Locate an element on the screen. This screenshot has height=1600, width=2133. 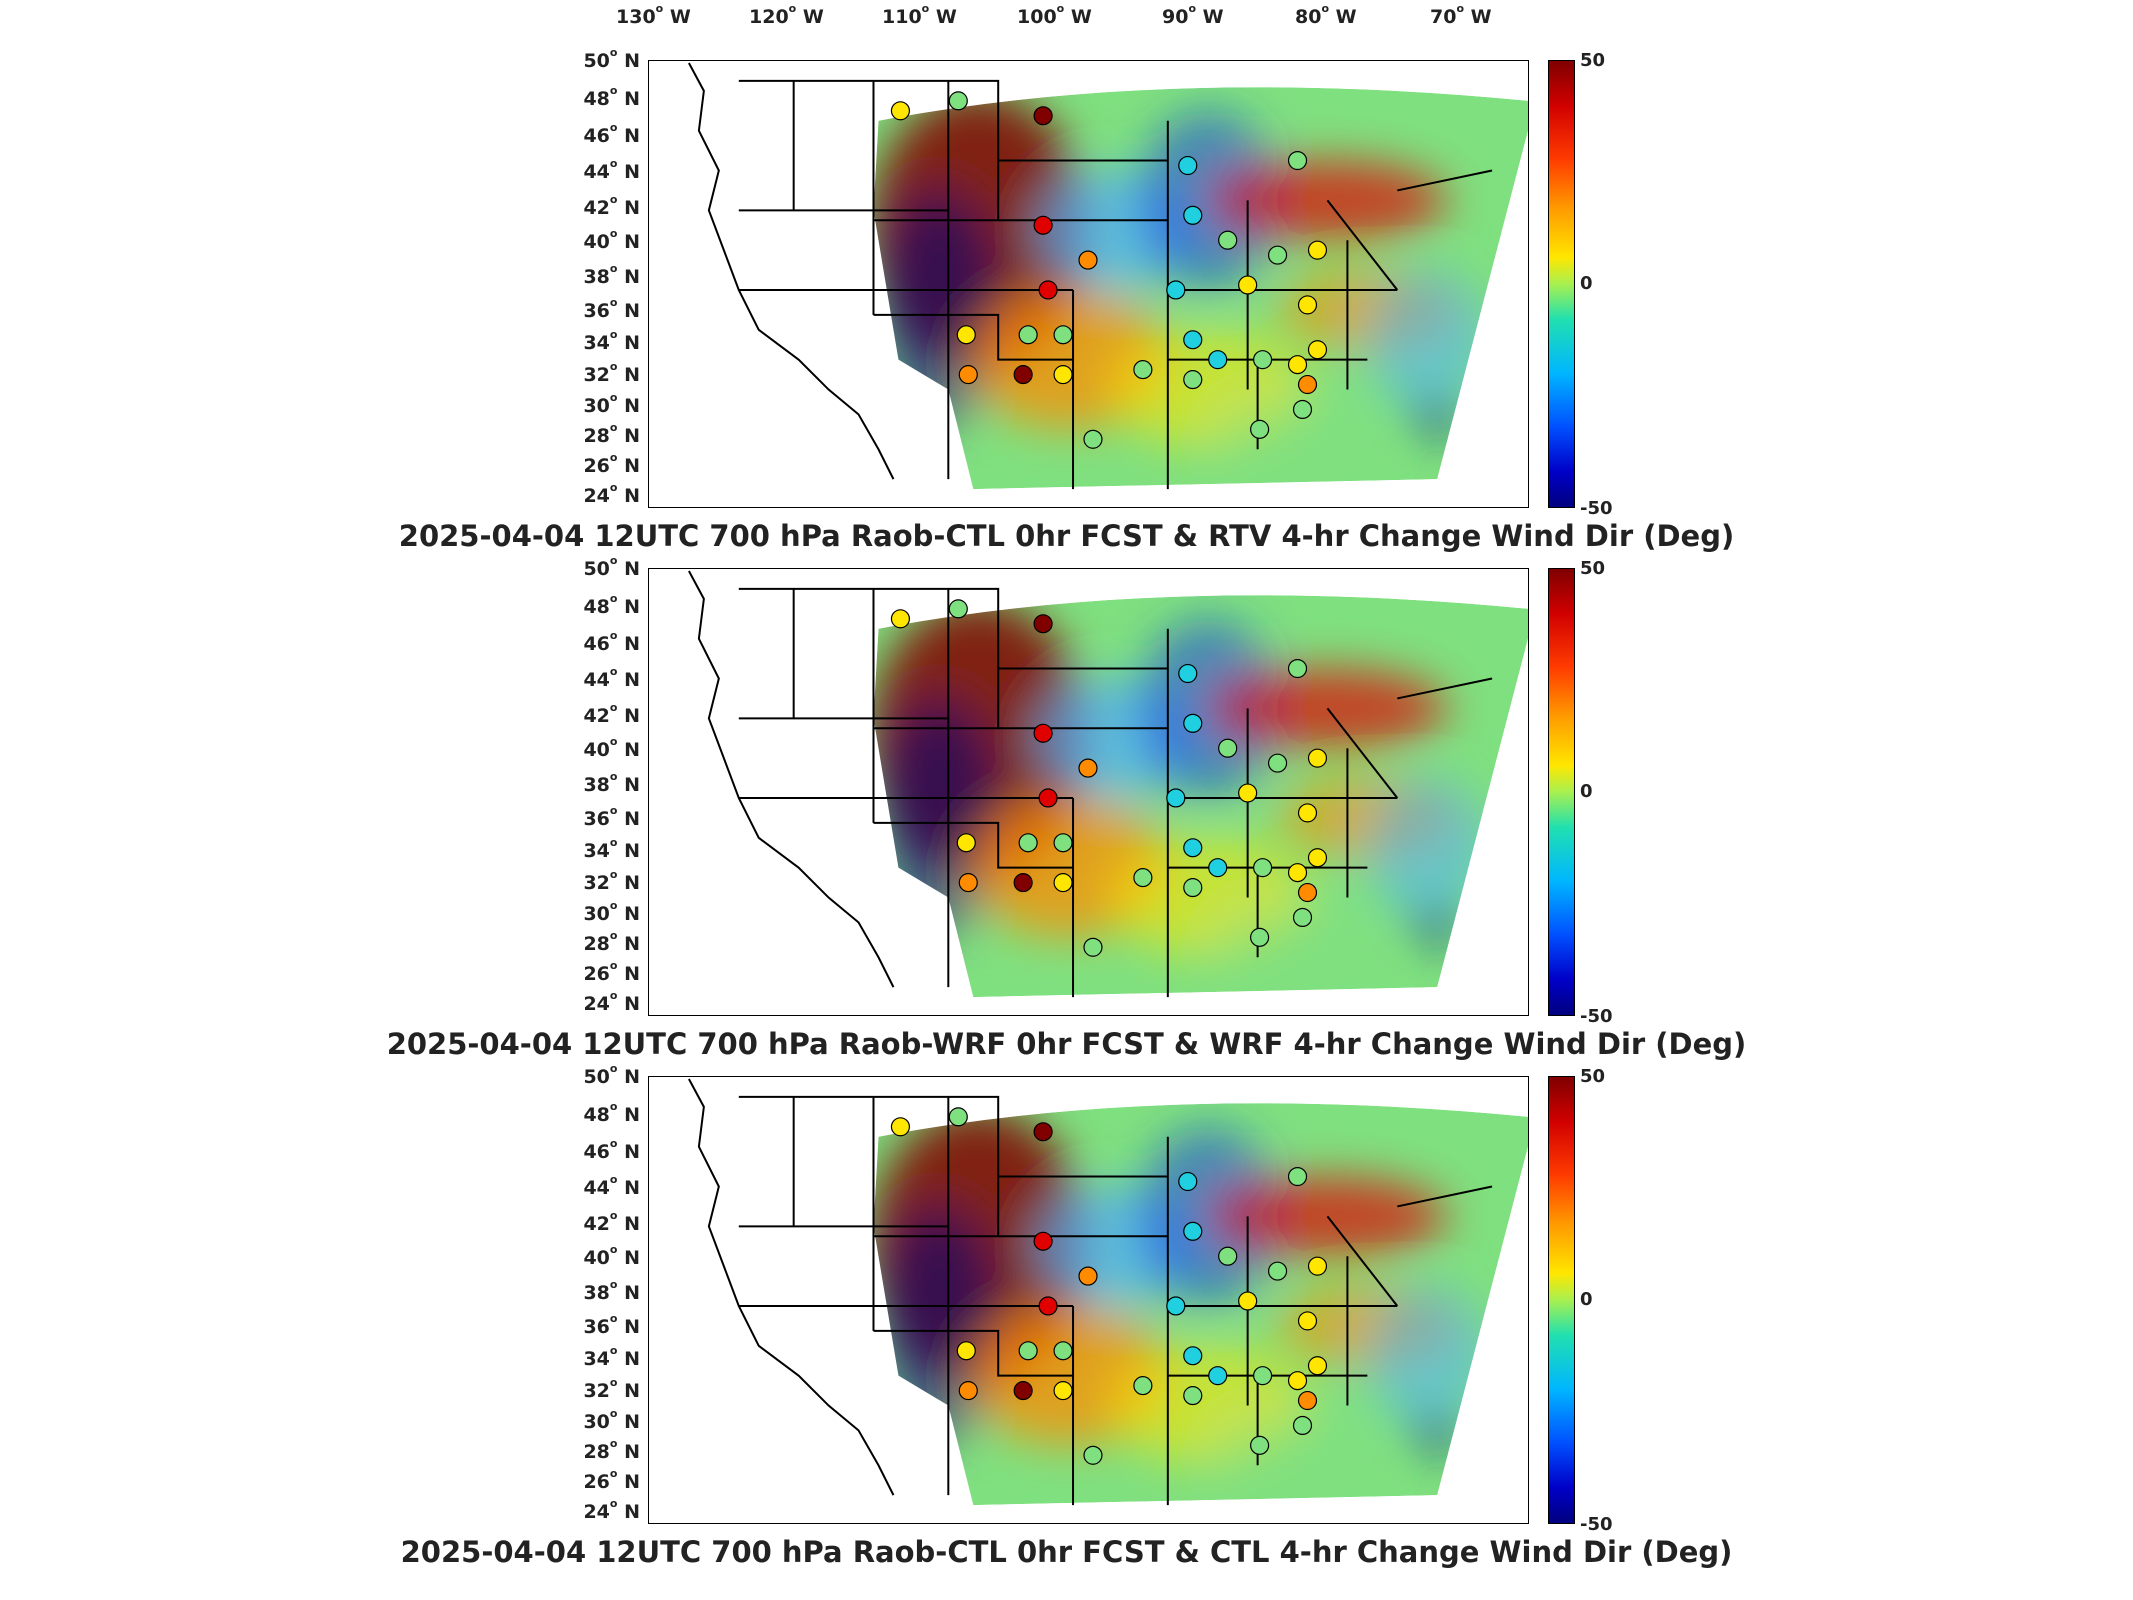
lon-label: 80o W is located at coordinates (1326, 15).